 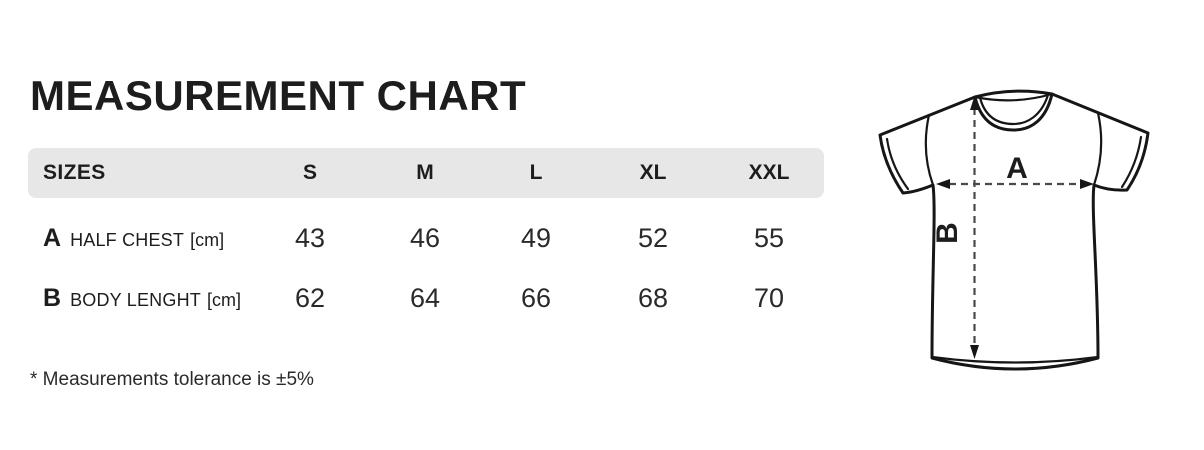 What do you see at coordinates (1013, 97) in the screenshot?
I see `collar-back-line` at bounding box center [1013, 97].